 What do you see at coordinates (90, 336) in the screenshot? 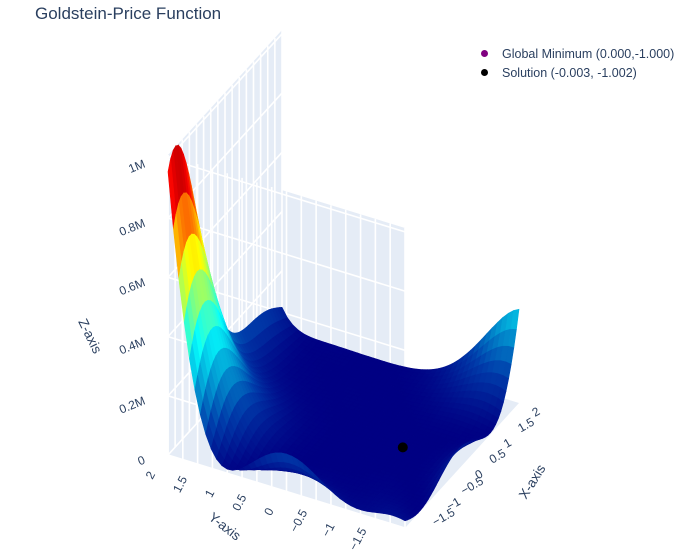
I see `z-axis-title: Z-axis` at bounding box center [90, 336].